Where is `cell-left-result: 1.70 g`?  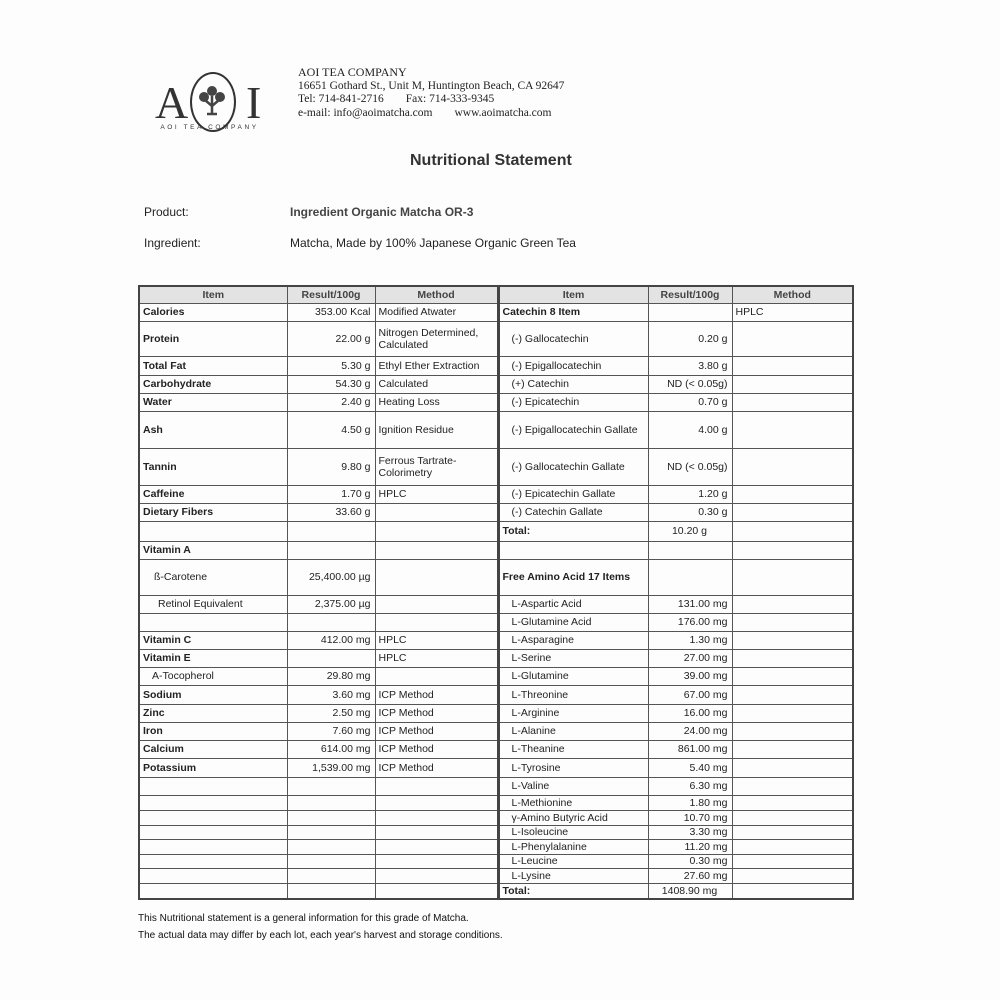 cell-left-result: 1.70 g is located at coordinates (331, 494).